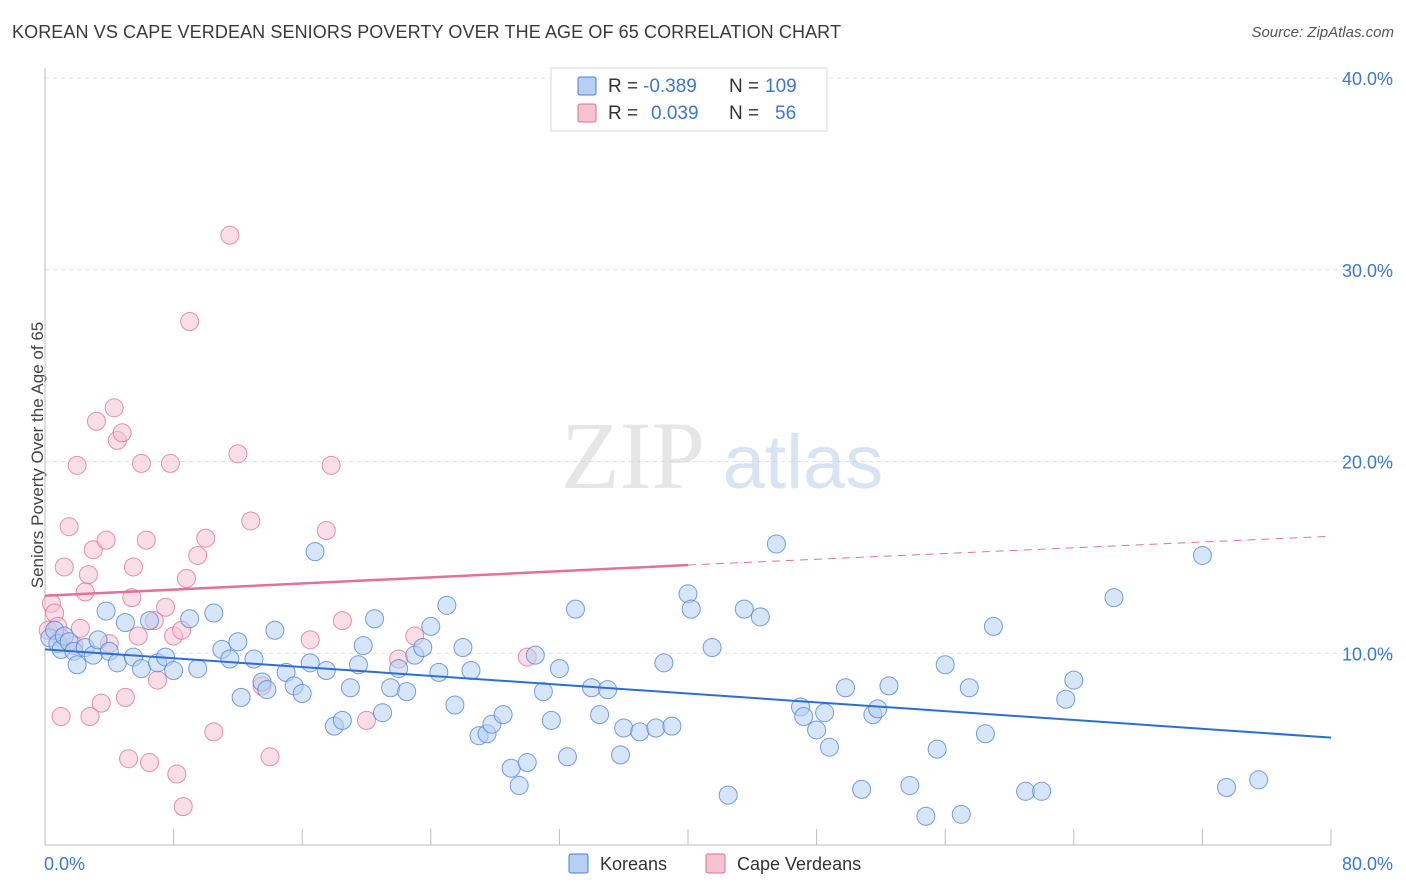 This screenshot has height=892, width=1406. I want to click on watermark-zip: ZIP, so click(633, 455).